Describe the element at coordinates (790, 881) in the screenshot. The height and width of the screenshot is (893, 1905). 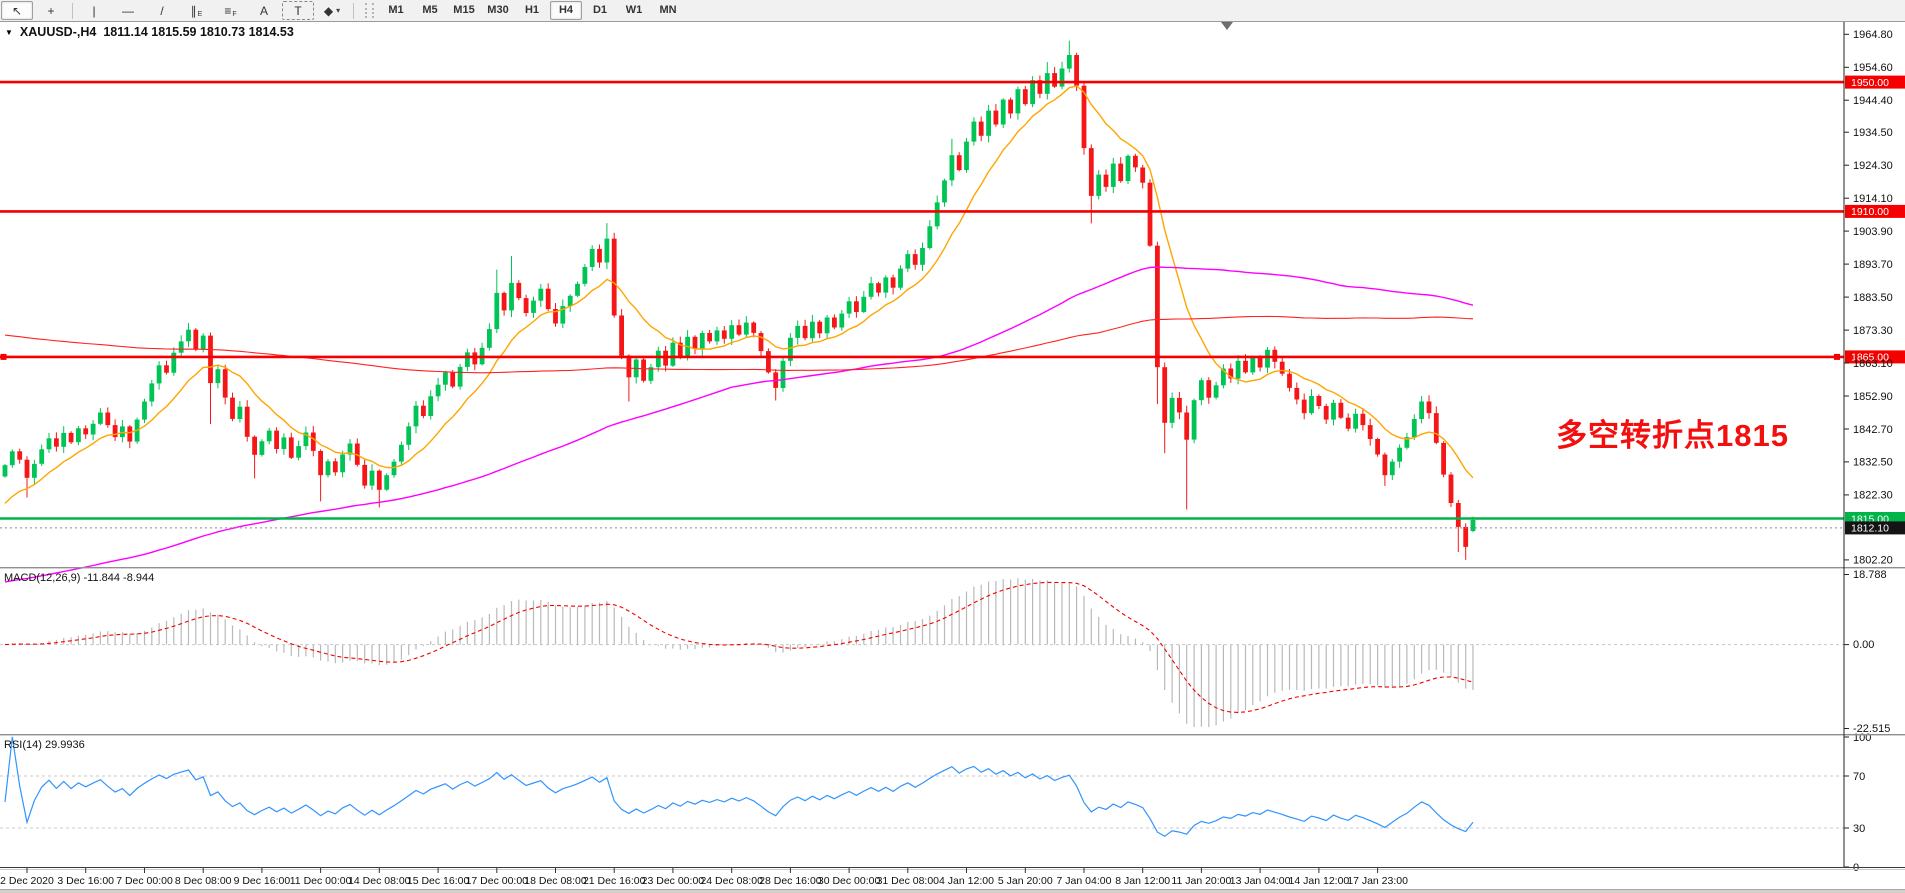
I see `svg-text: 28 Dec 16:00` at that location.